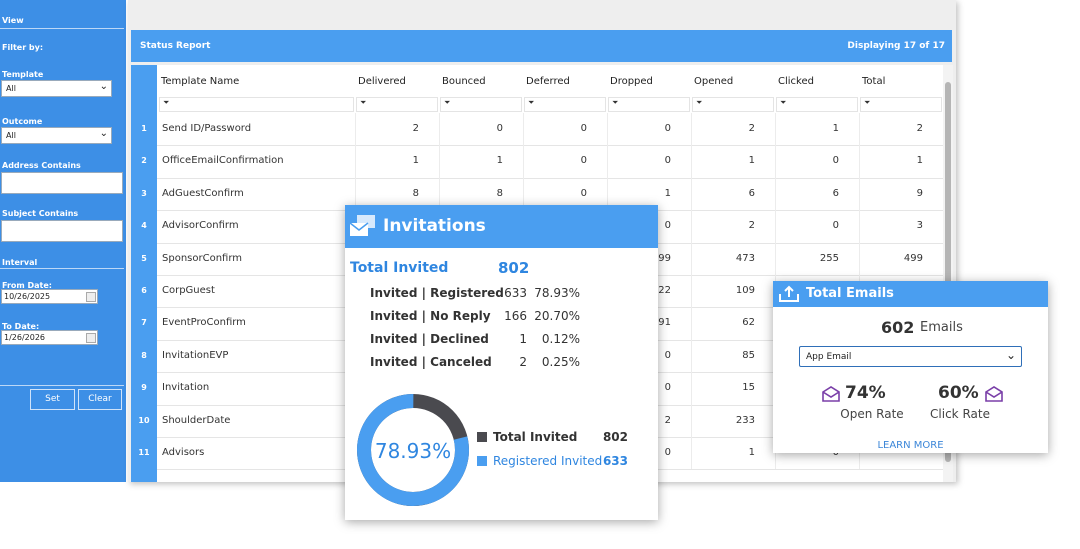 This screenshot has height=549, width=1080. I want to click on card-title: Total Emails, so click(850, 293).